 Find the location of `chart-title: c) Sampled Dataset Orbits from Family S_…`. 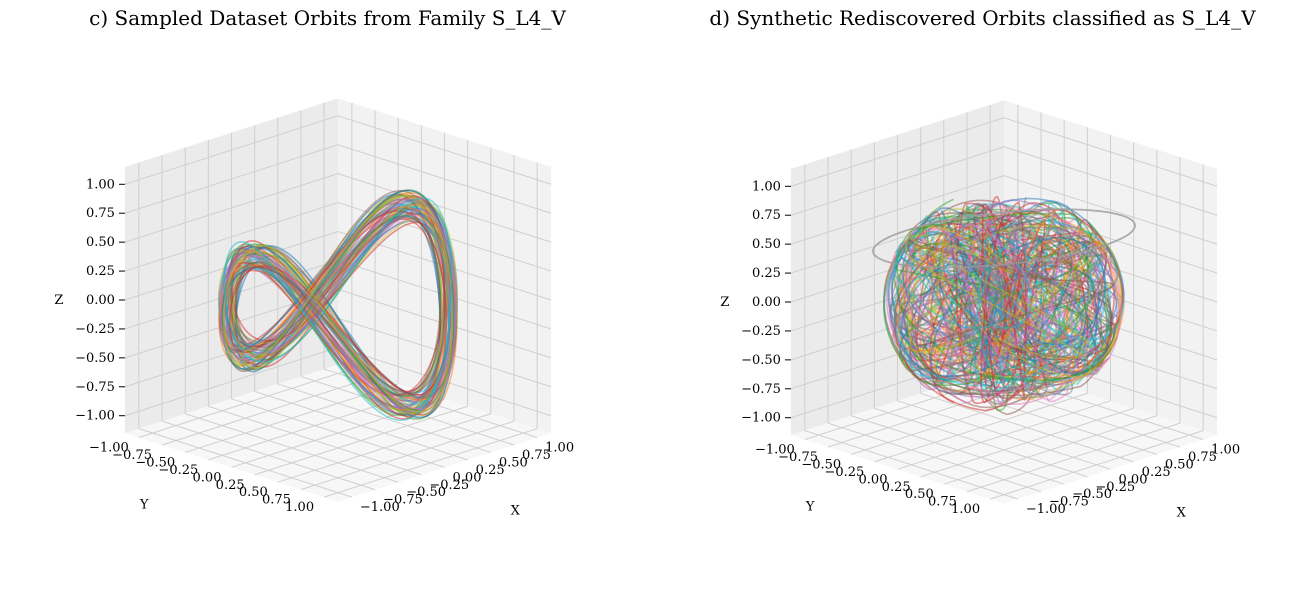

chart-title: c) Sampled Dataset Orbits from Family S_… is located at coordinates (327, 18).